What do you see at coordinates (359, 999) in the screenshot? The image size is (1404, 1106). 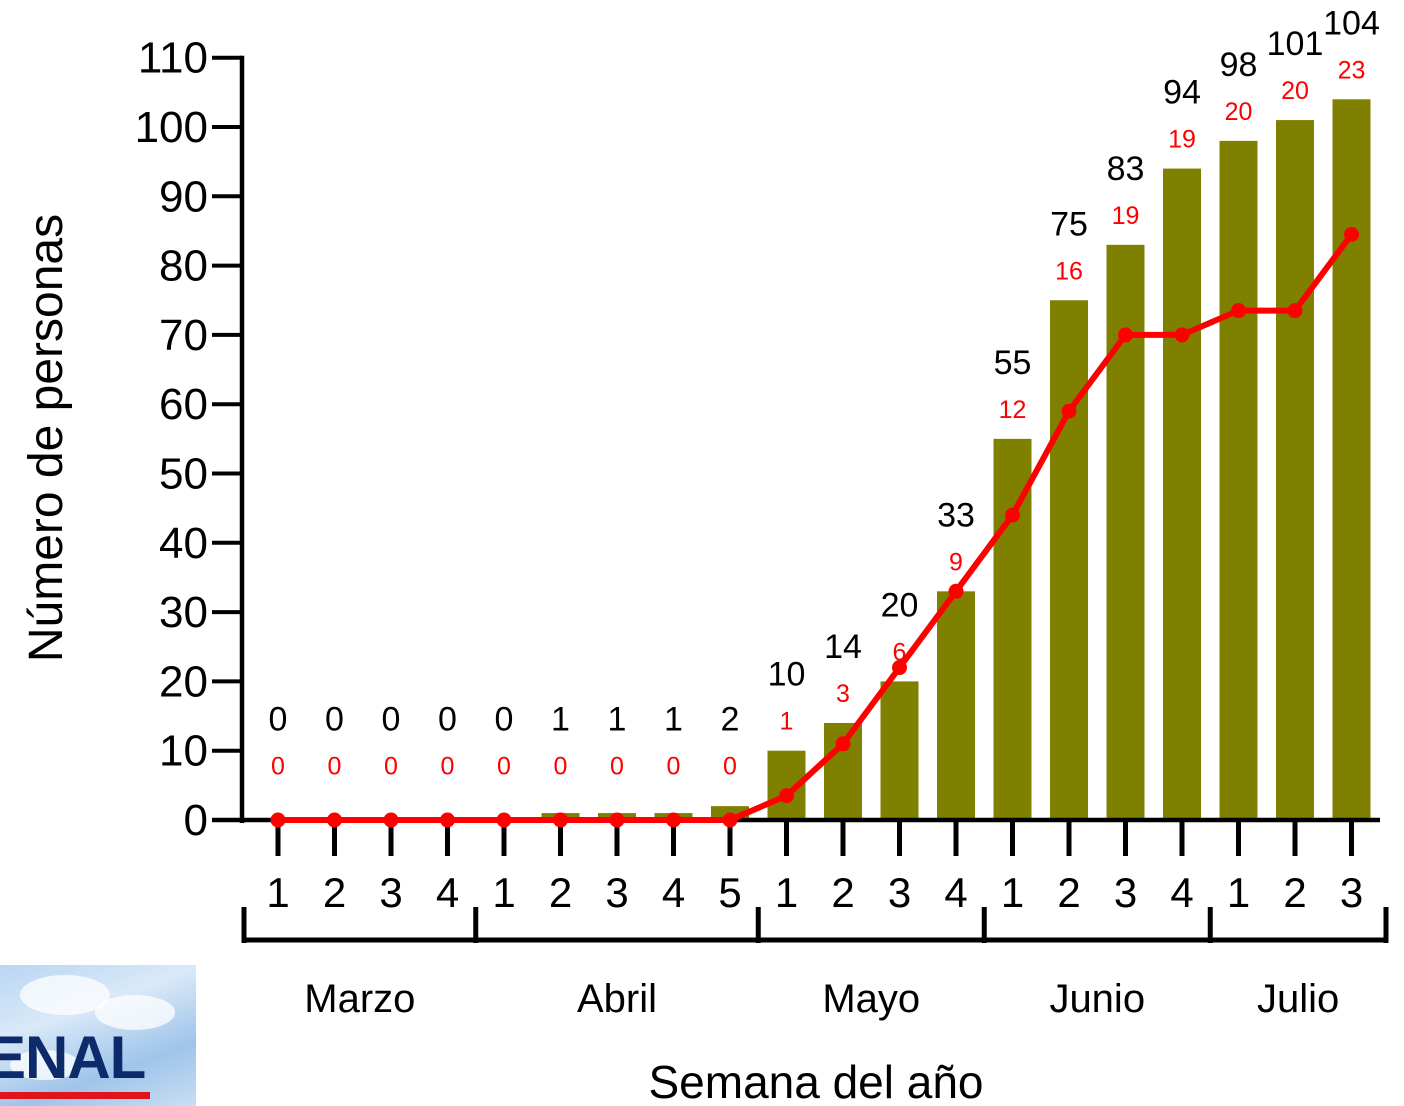 I see `month-label: Marzo` at bounding box center [359, 999].